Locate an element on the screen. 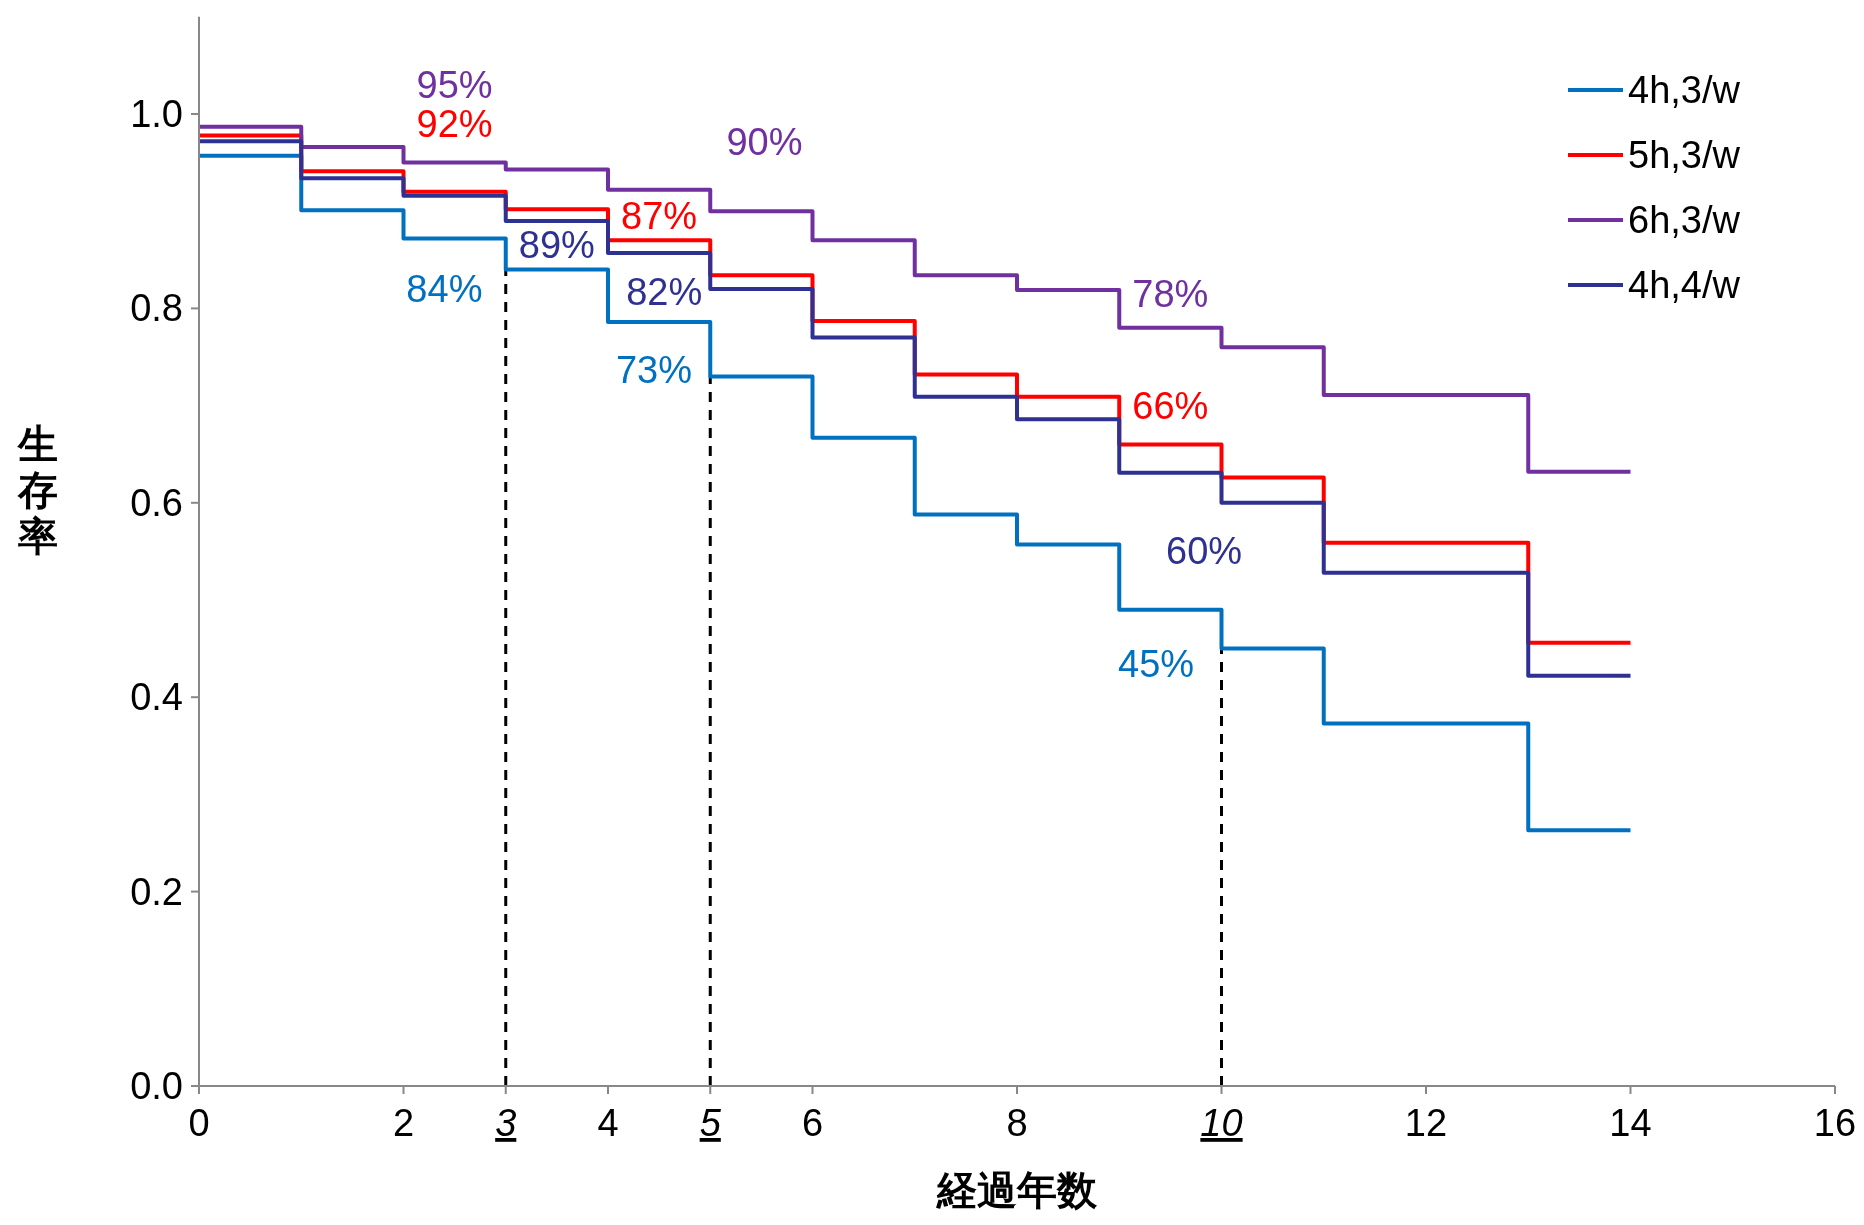  y-tick-label: 0.0 is located at coordinates (156, 1086).